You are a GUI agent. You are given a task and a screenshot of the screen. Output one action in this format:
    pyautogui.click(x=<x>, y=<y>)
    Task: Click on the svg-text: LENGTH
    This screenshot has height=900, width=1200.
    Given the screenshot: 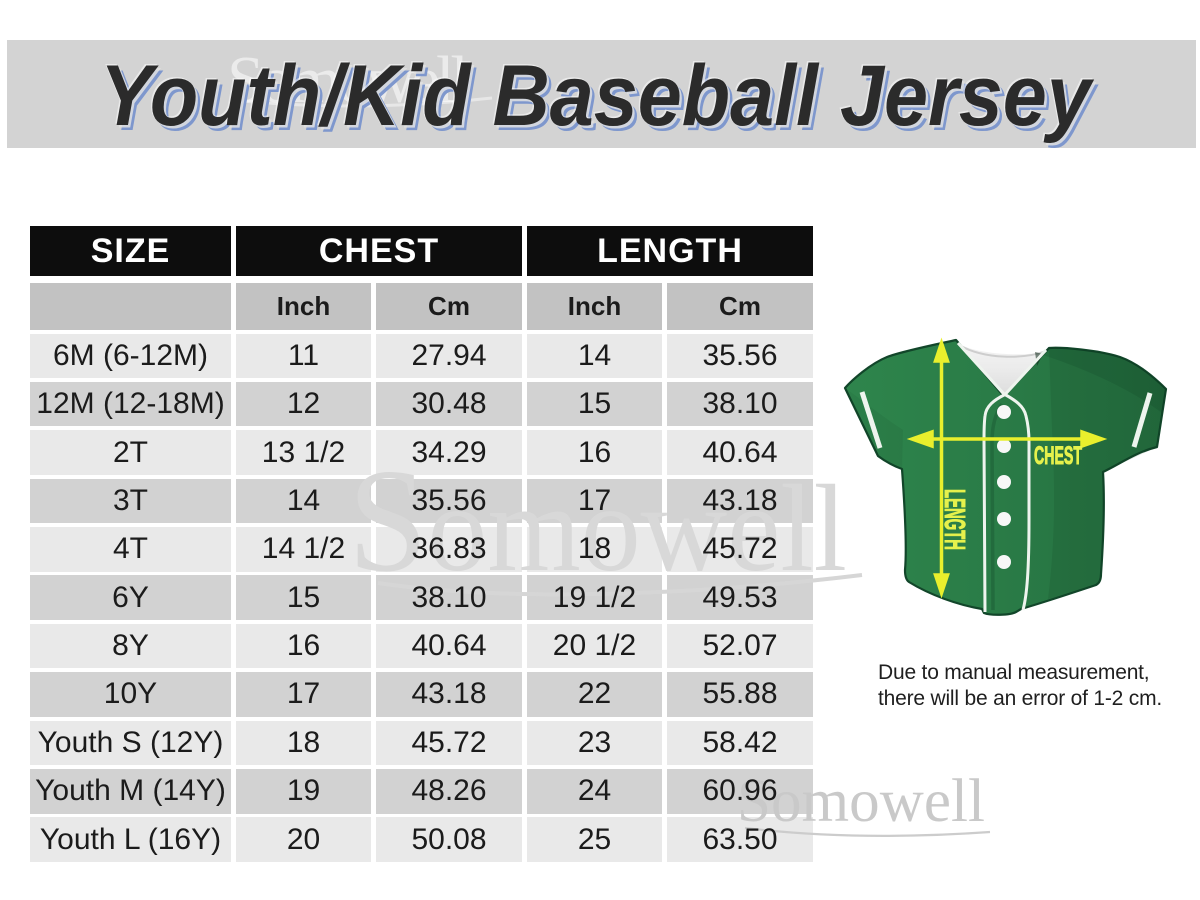 What is the action you would take?
    pyautogui.click(x=954, y=519)
    